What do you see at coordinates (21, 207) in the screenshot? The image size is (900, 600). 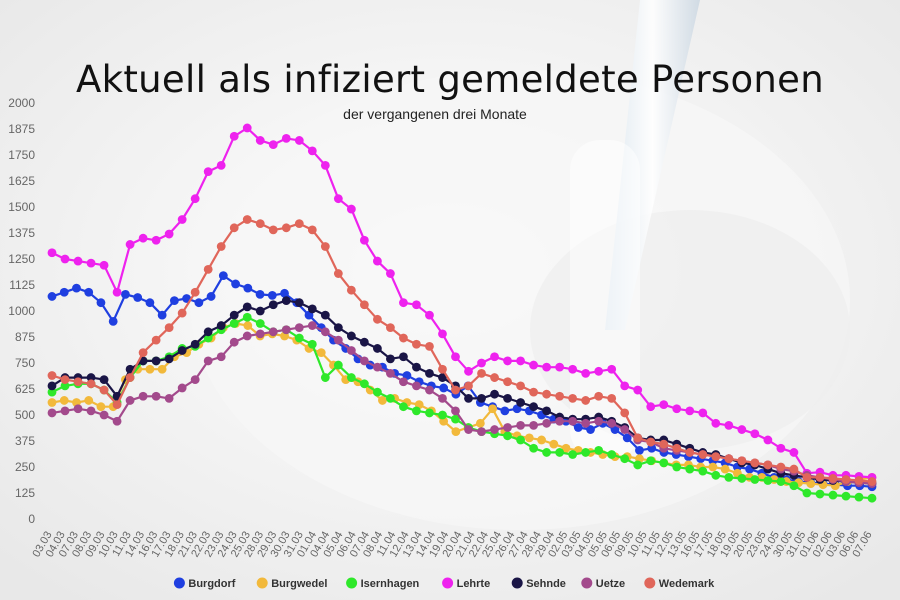 I see `y-tick-label: 1500` at bounding box center [21, 207].